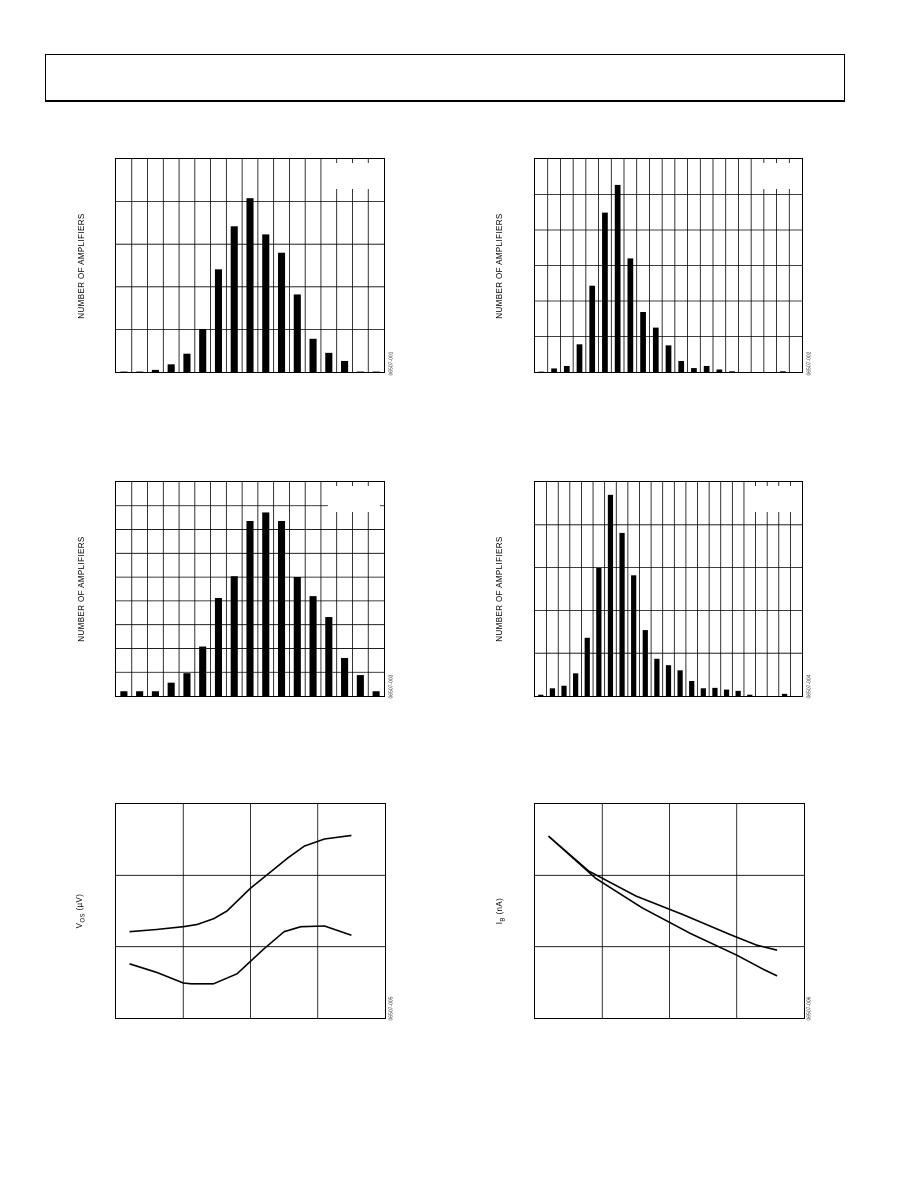 The height and width of the screenshot is (1188, 918). I want to click on figure-code: 06507-003, so click(391, 686).